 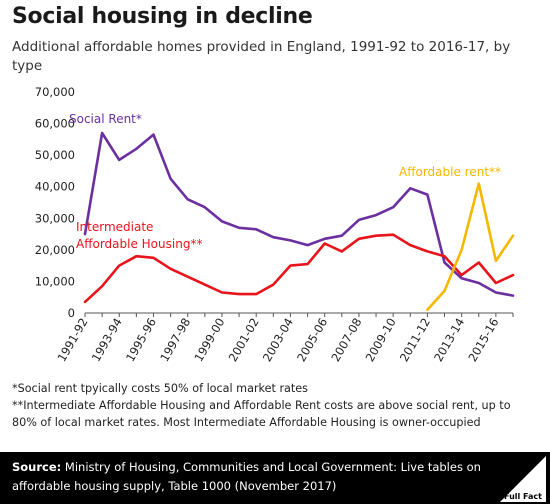 What do you see at coordinates (55, 250) in the screenshot?
I see `y-tick-label: 20,000` at bounding box center [55, 250].